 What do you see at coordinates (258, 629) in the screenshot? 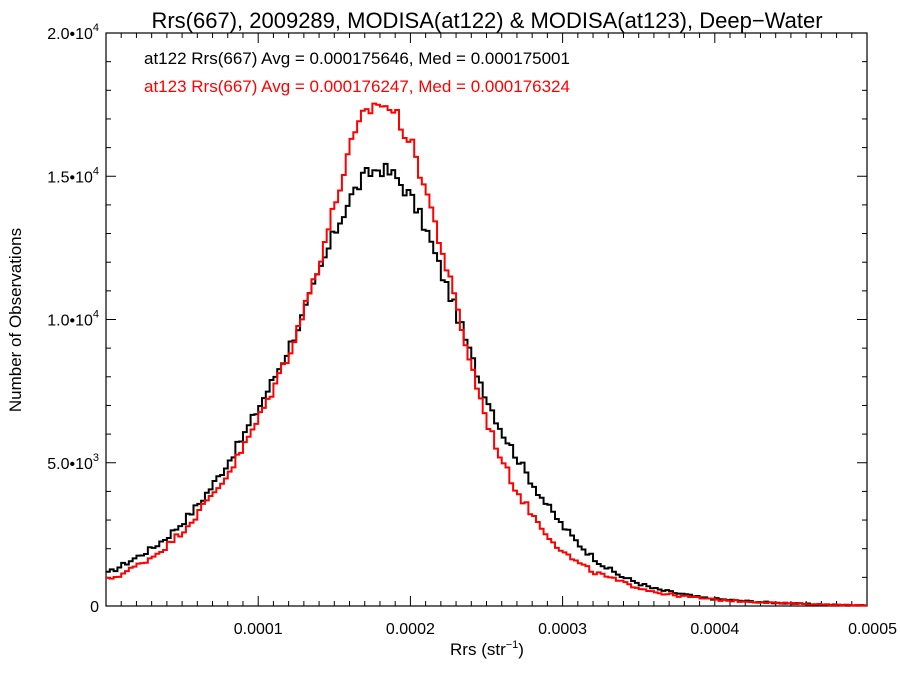
I see `x-tick-label: 0.0001` at bounding box center [258, 629].